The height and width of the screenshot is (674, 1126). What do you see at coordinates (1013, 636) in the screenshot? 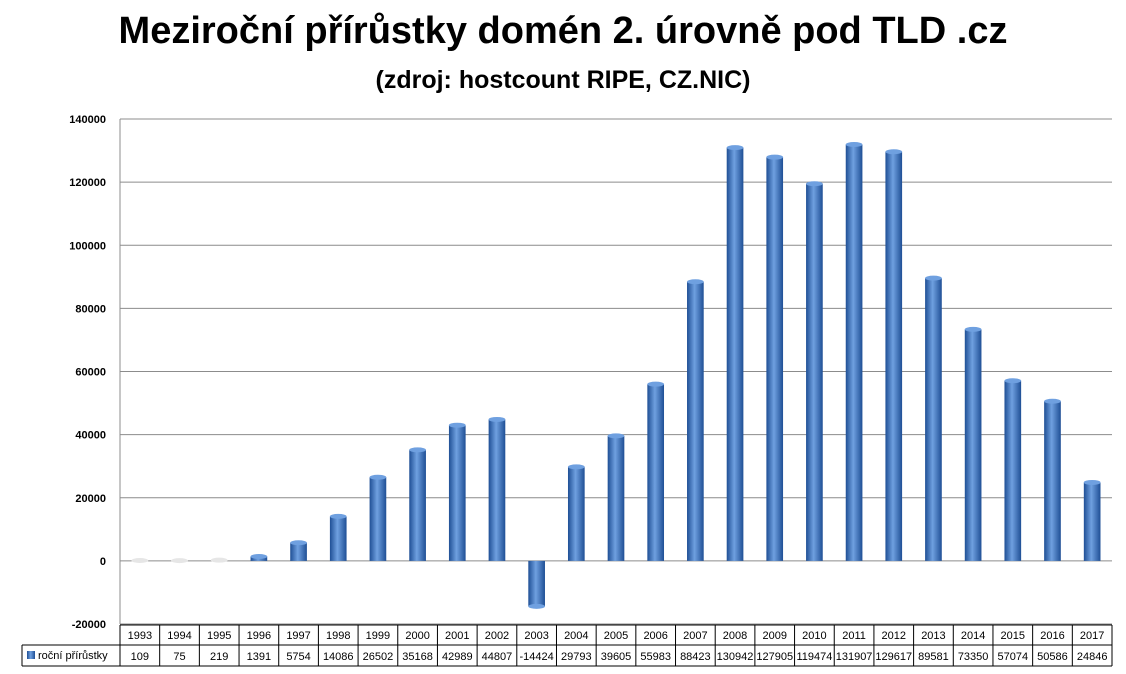
I see `x-tick-label: 2015` at bounding box center [1013, 636].